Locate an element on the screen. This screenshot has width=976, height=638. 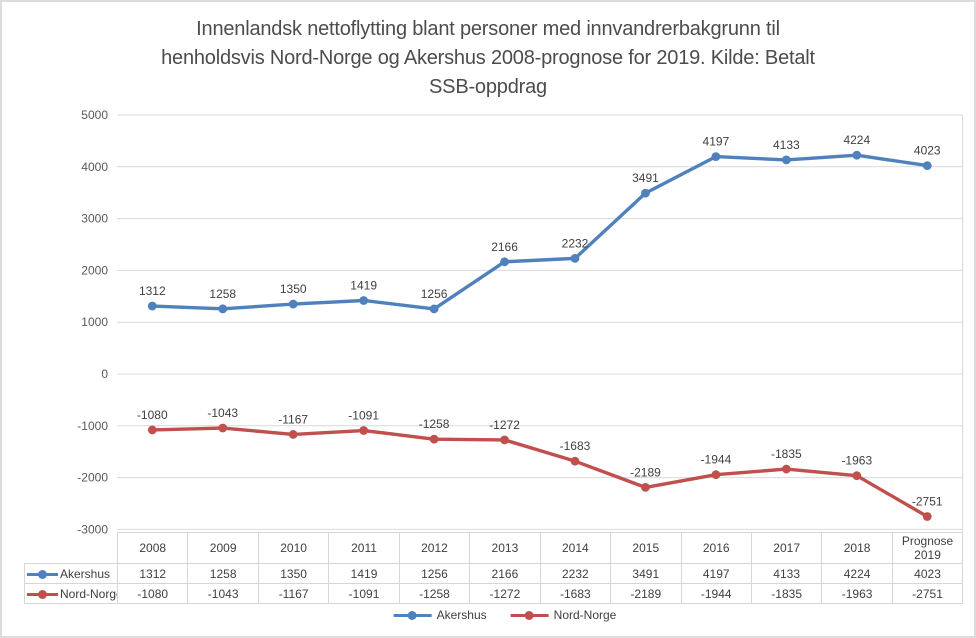
legend-item-akershus: Akershus is located at coordinates (440, 615).